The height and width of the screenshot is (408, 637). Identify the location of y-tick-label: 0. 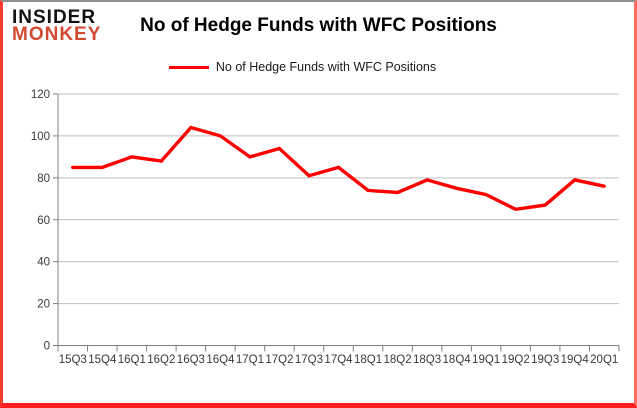
(47, 347).